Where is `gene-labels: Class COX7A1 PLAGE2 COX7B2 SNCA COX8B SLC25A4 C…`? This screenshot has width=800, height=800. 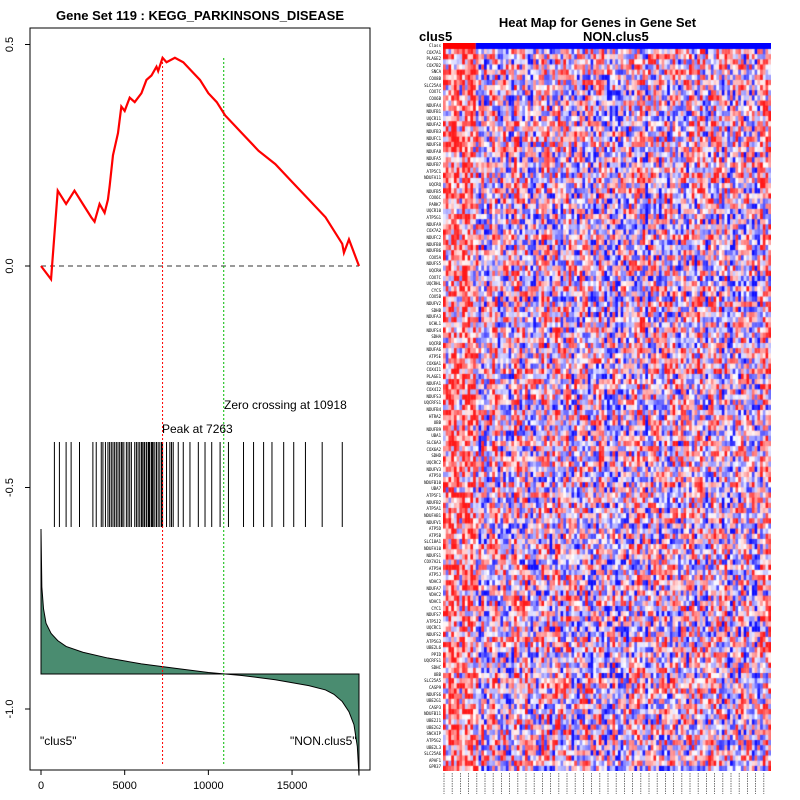
gene-labels: Class COX7A1 PLAGE2 COX7B2 SNCA COX8B SLC25A4 C… is located at coordinates (418, 407).